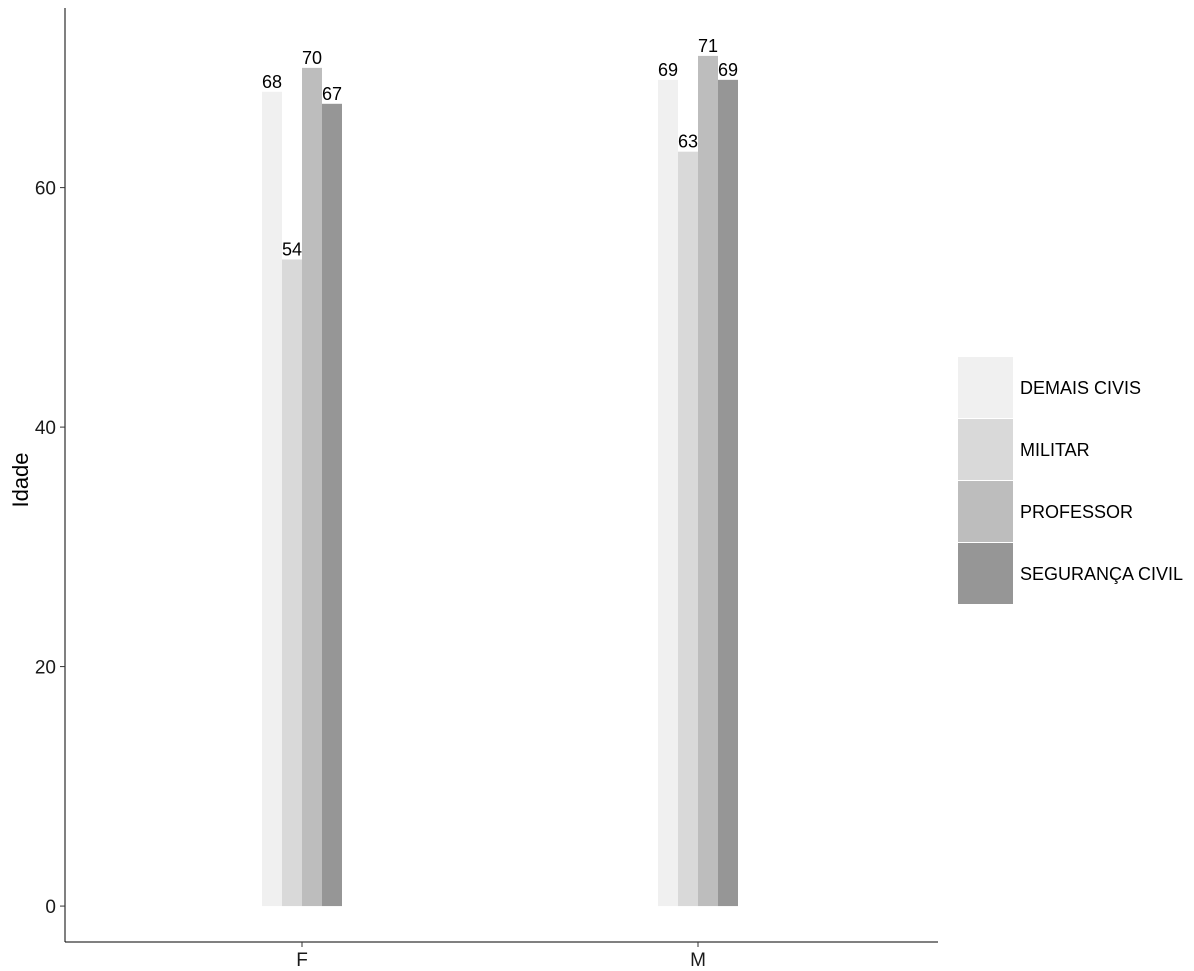  What do you see at coordinates (1101, 574) in the screenshot?
I see `legend-label: SEGURANÇA CIVIL` at bounding box center [1101, 574].